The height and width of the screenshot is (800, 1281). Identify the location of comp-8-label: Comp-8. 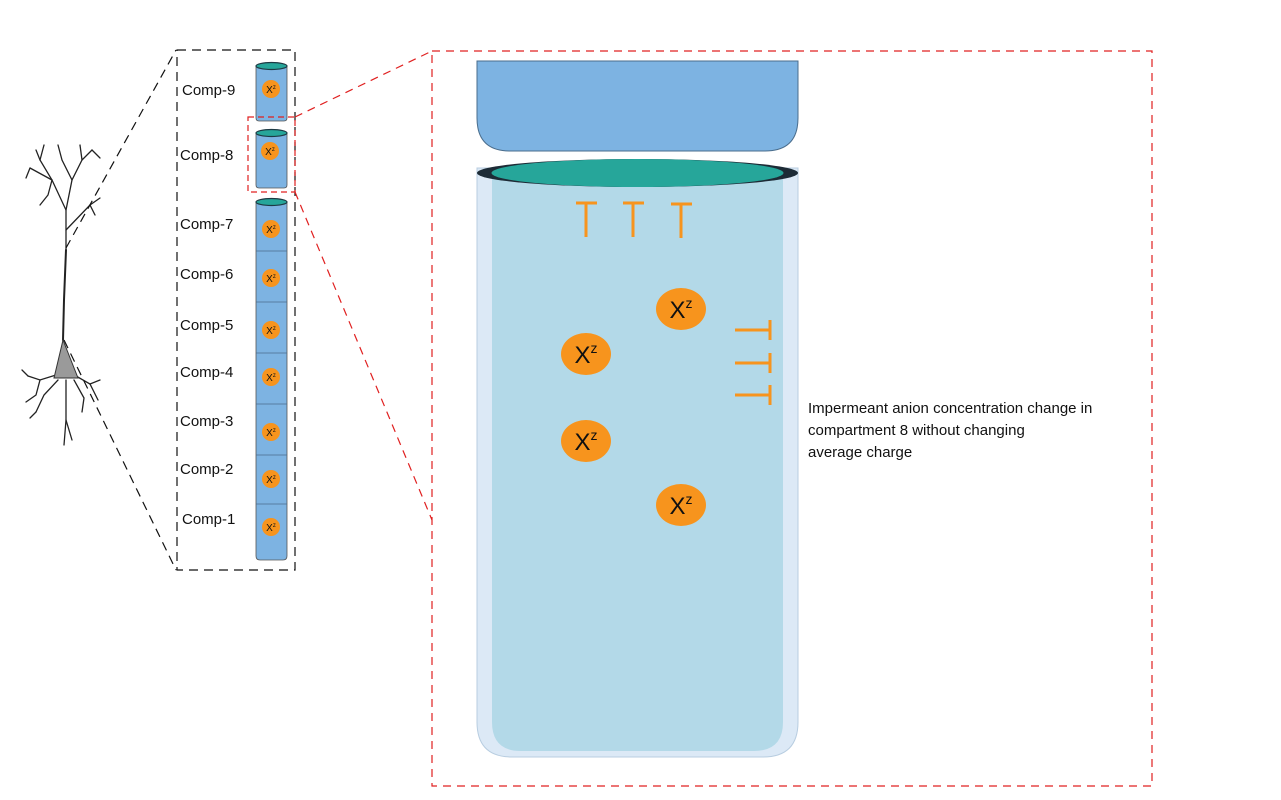
(206, 155).